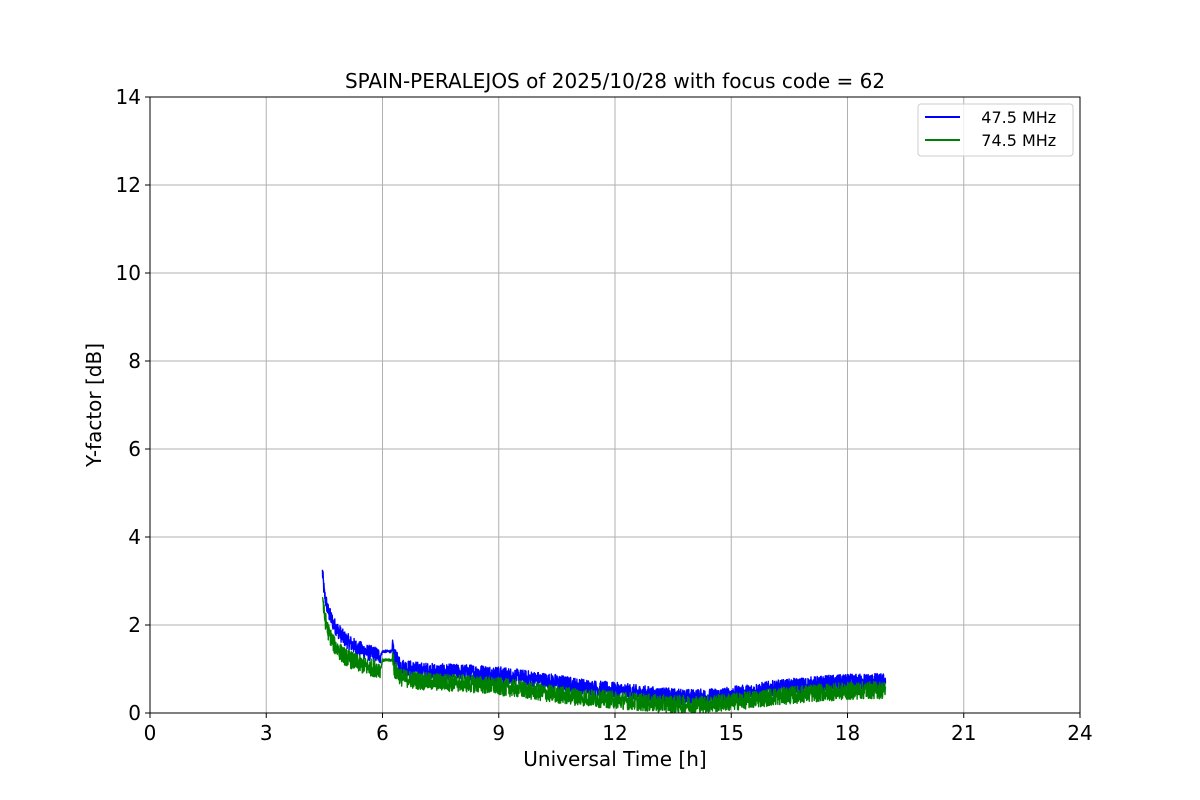 This screenshot has width=1200, height=800. Describe the element at coordinates (604, 655) in the screenshot. I see `series-line-74-5-mhz` at that location.